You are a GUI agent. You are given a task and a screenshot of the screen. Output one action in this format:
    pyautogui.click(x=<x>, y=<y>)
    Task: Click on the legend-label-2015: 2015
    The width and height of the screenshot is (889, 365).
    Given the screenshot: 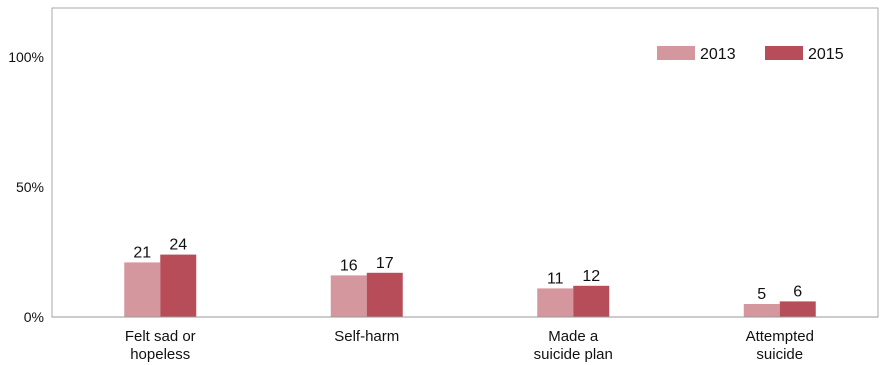 What is the action you would take?
    pyautogui.click(x=826, y=54)
    